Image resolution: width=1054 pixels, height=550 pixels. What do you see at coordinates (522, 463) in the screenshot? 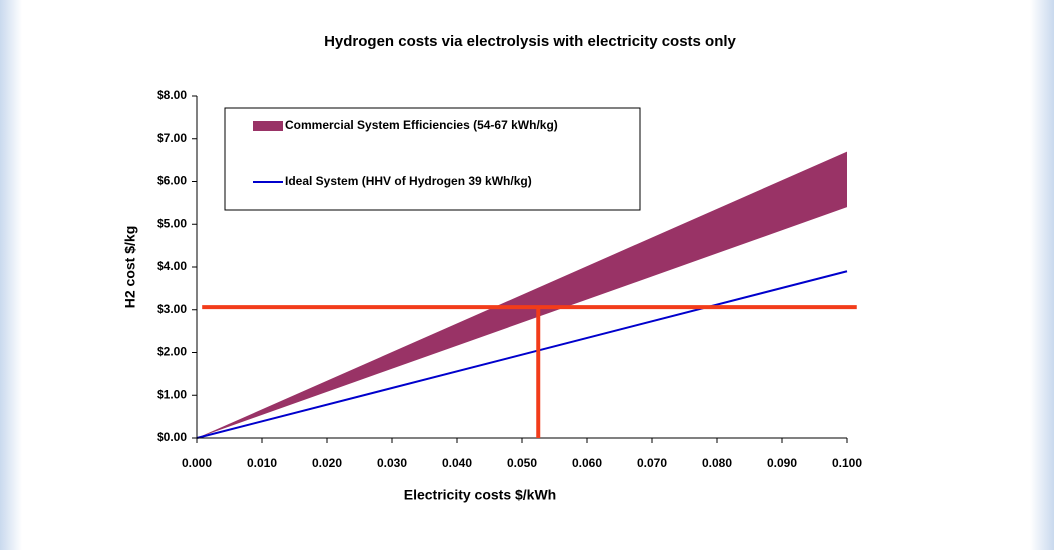
I see `x-tick-label: 0.050` at bounding box center [522, 463].